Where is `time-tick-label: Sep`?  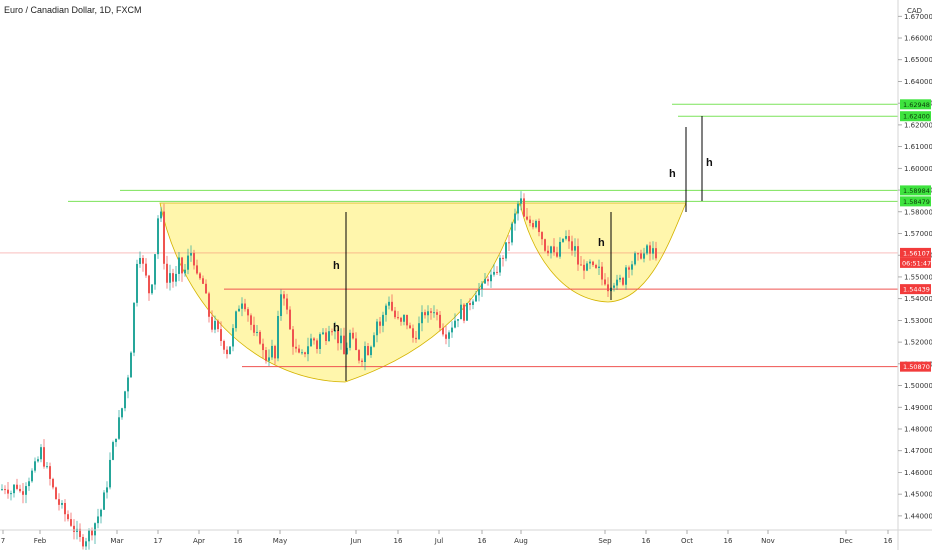 time-tick-label: Sep is located at coordinates (605, 541).